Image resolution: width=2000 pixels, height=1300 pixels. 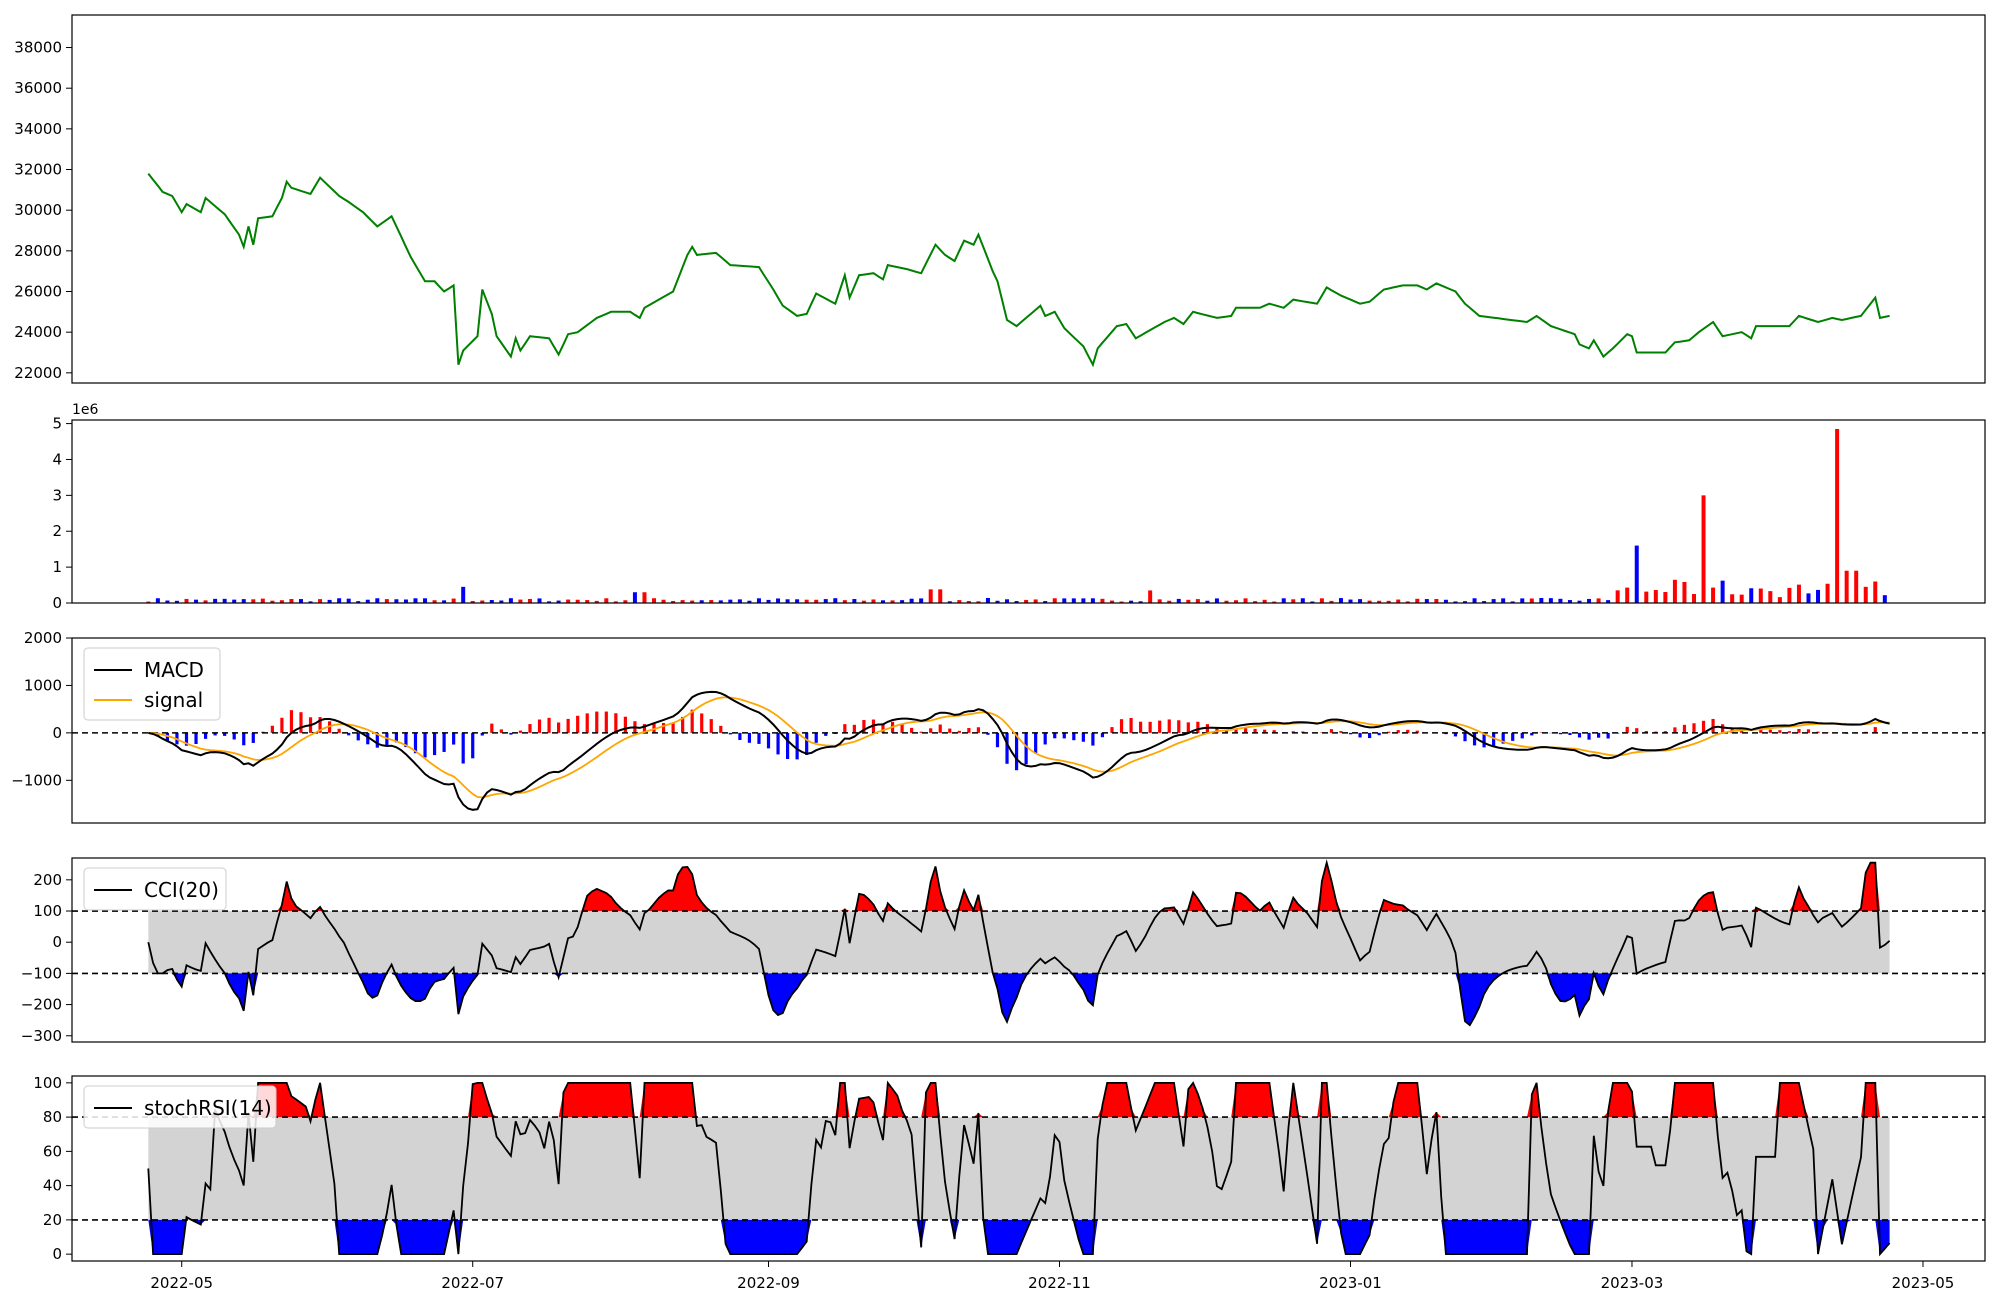 I want to click on y-tick-label: 200, so click(x=47, y=880).